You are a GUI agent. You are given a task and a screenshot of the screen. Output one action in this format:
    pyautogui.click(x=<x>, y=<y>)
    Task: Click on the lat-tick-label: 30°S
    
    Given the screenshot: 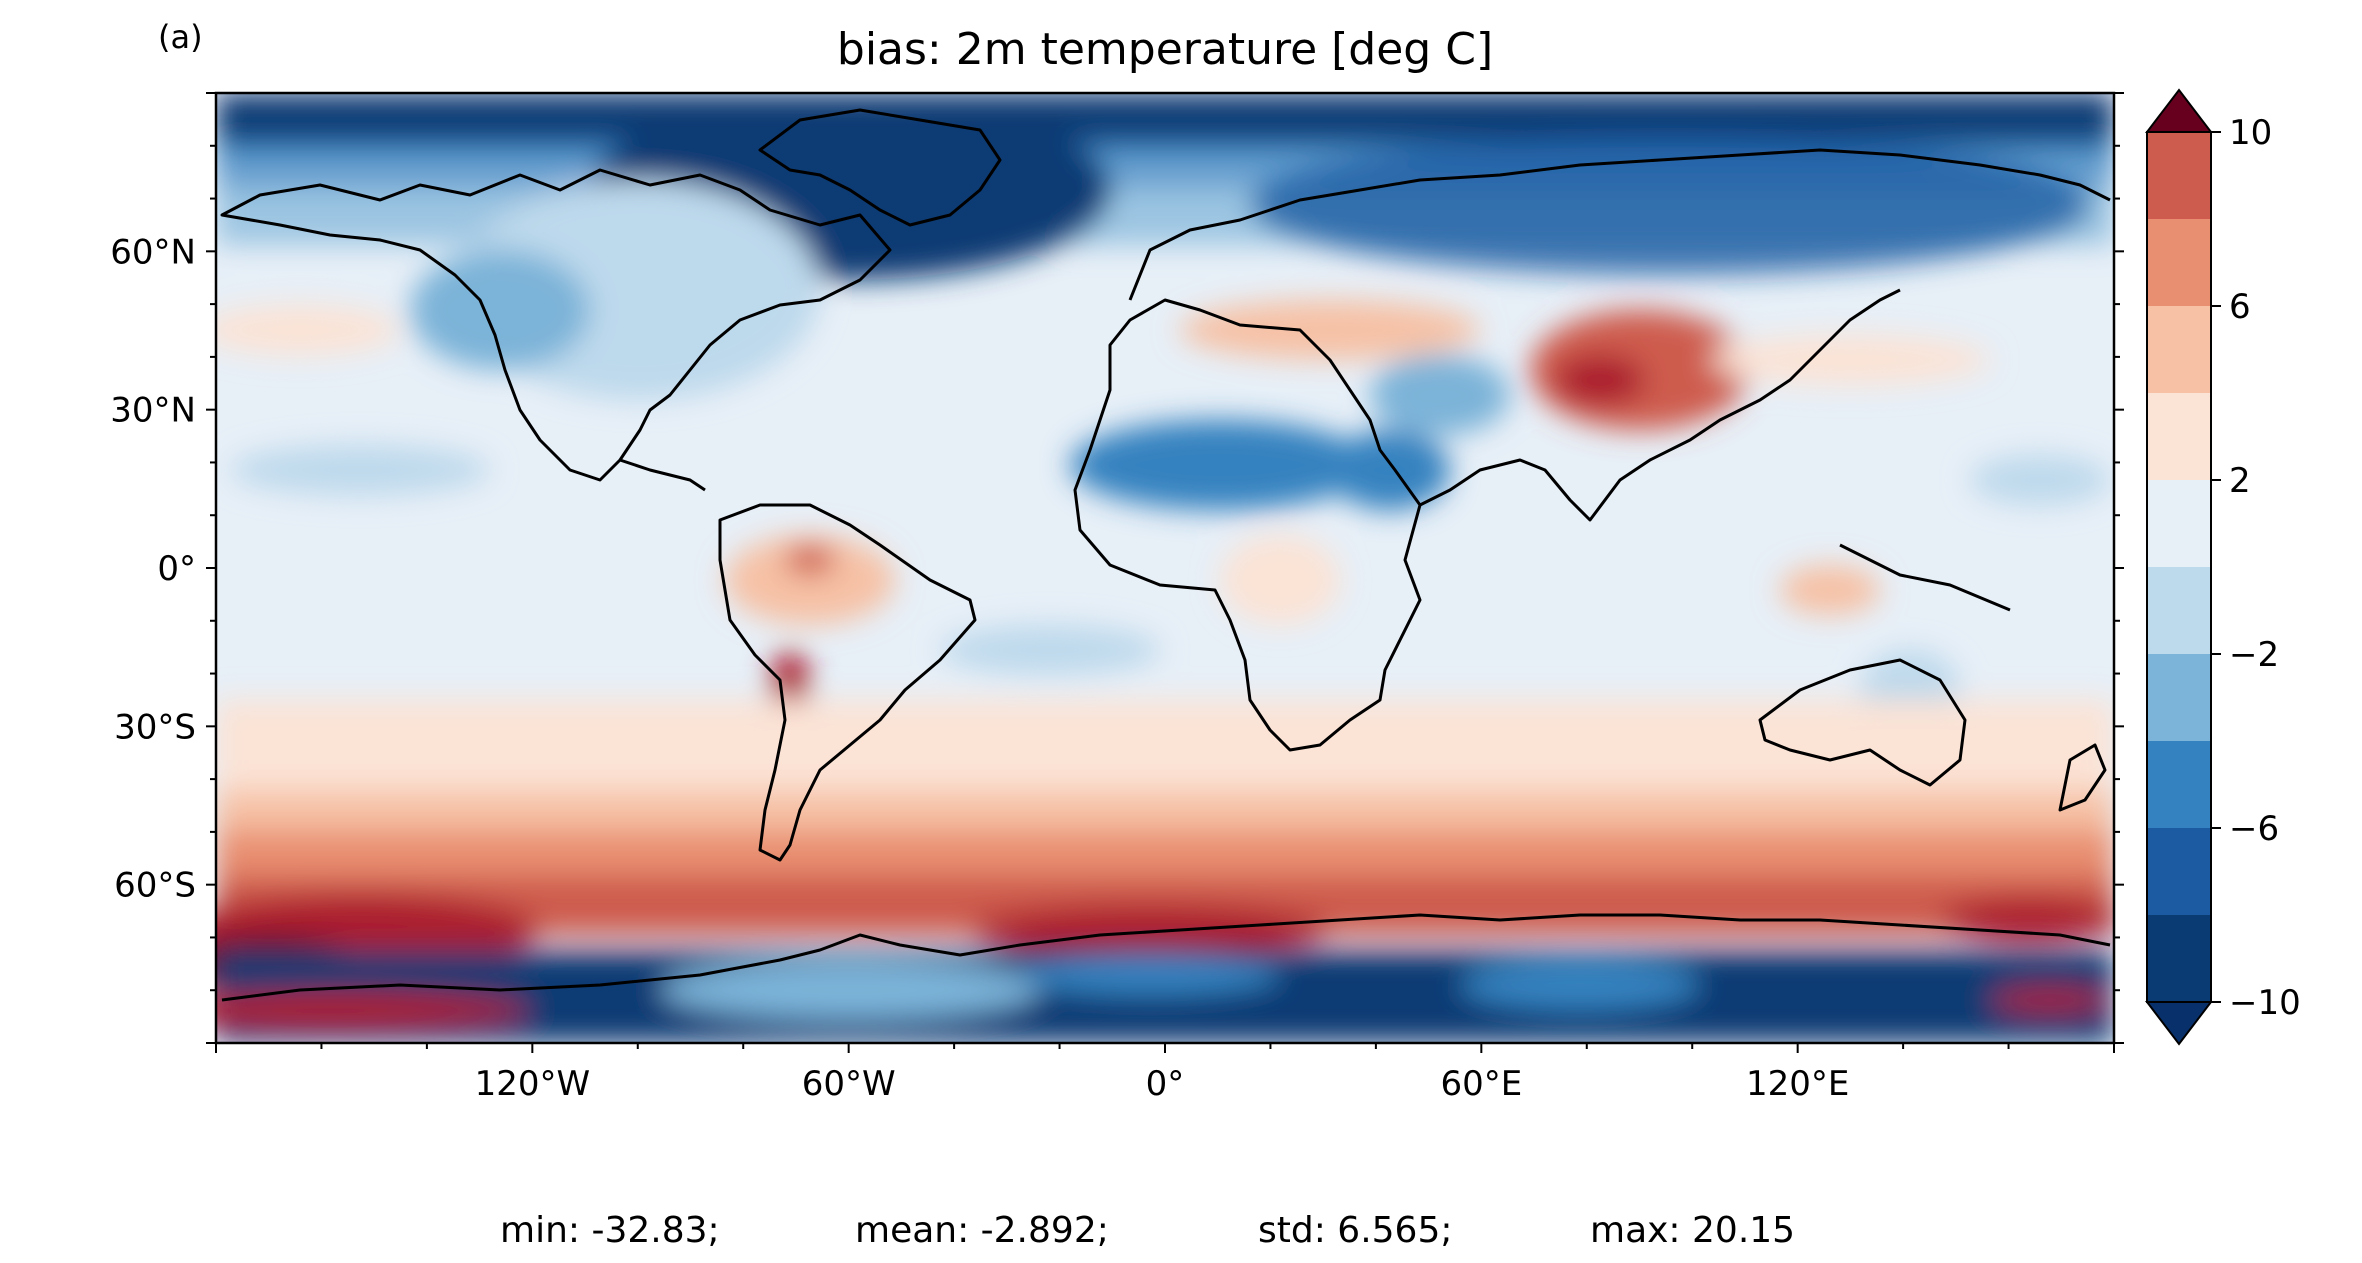 What is the action you would take?
    pyautogui.click(x=155, y=727)
    